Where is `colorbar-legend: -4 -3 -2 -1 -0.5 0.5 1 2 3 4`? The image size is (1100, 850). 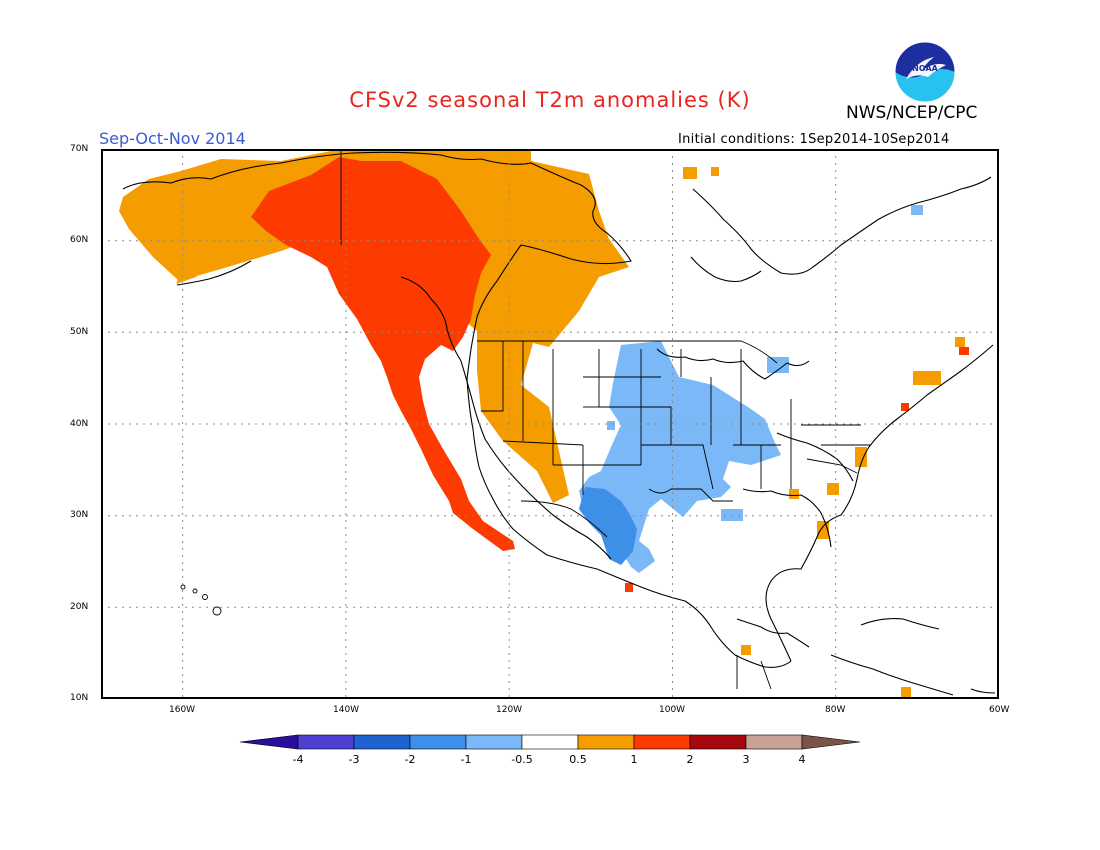
colorbar-legend: -4 -3 -2 -1 -0.5 0.5 1 2 3 4 is located at coordinates (550, 750).